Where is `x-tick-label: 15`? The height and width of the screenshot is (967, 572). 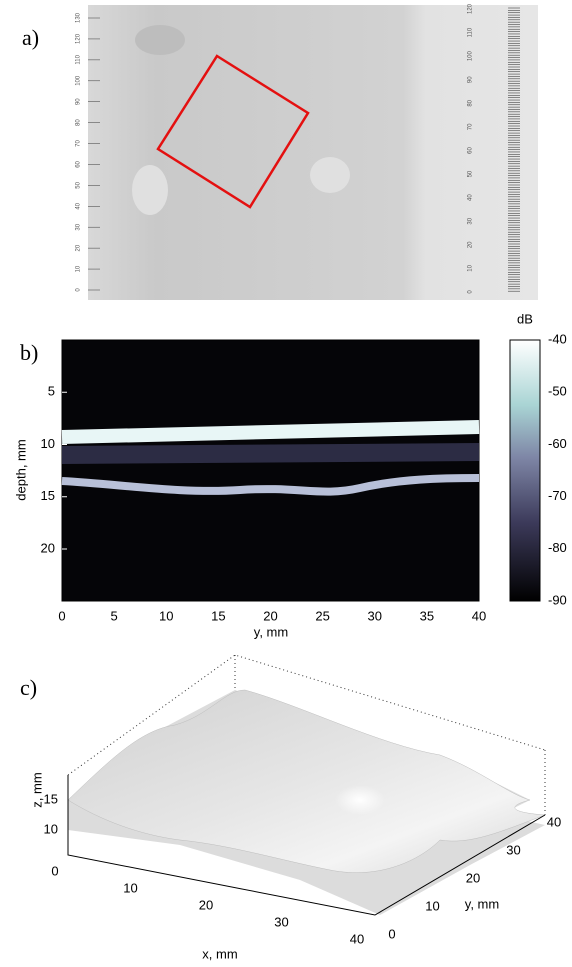
x-tick-label: 15 is located at coordinates (218, 615).